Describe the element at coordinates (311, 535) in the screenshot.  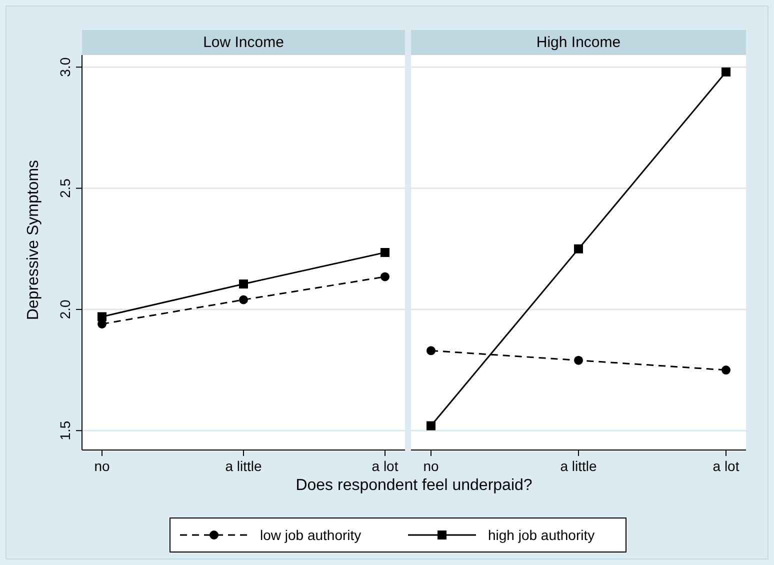
I see `legend-label: low job authority` at that location.